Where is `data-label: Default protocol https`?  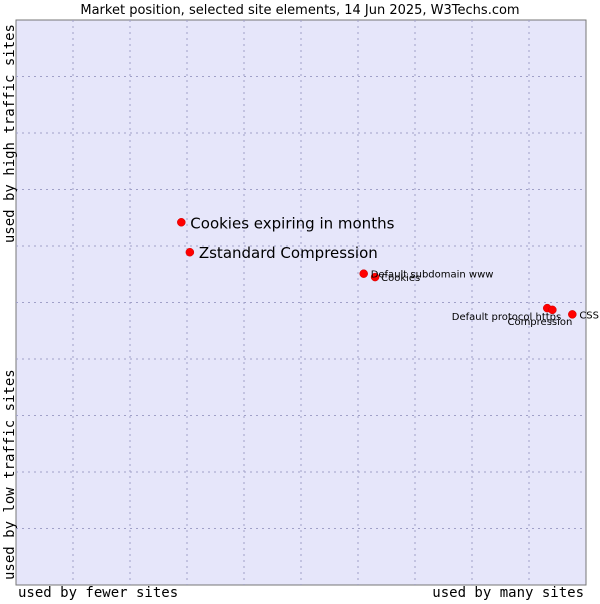 data-label: Default protocol https is located at coordinates (506, 317).